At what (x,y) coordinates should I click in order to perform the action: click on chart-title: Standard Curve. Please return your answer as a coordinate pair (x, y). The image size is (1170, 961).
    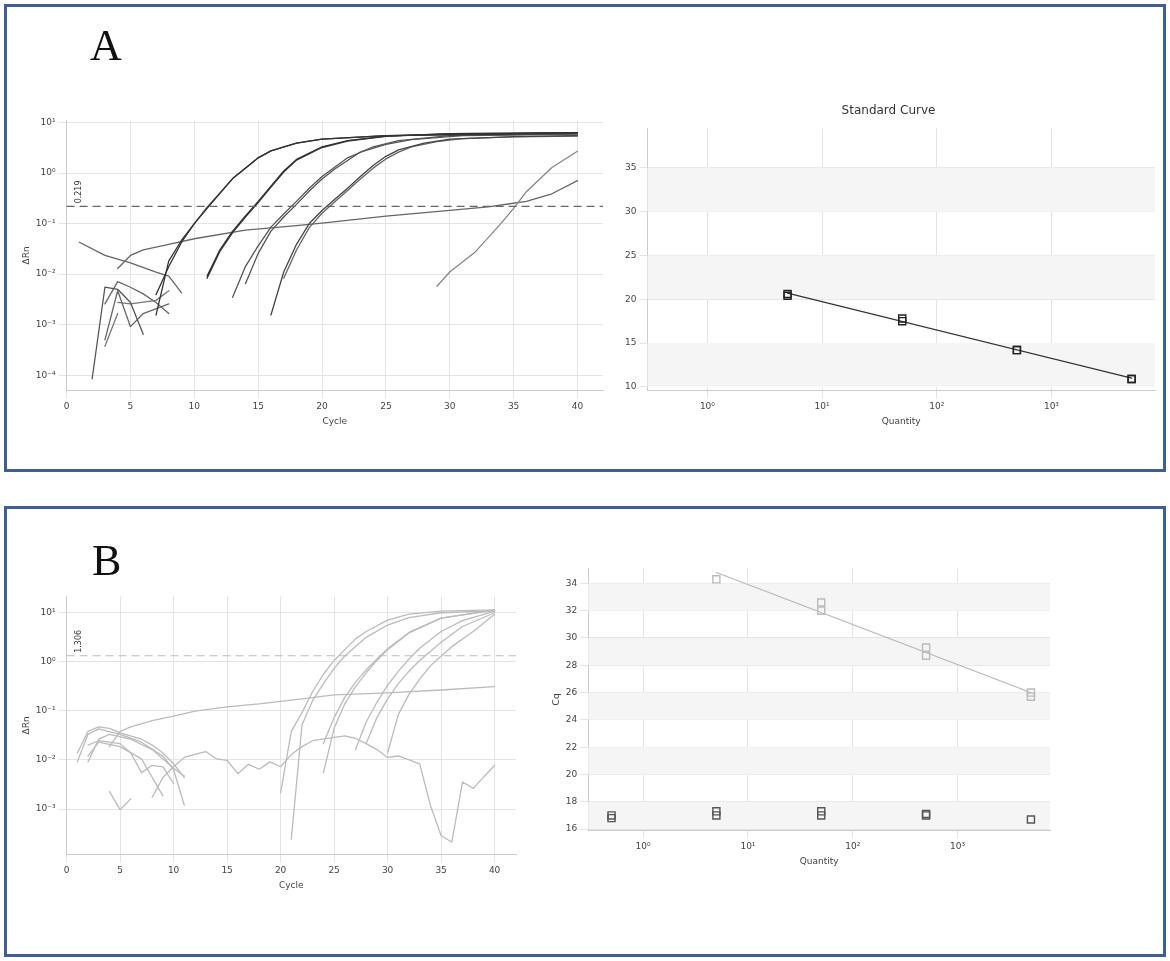
    Looking at the image, I should click on (888, 110).